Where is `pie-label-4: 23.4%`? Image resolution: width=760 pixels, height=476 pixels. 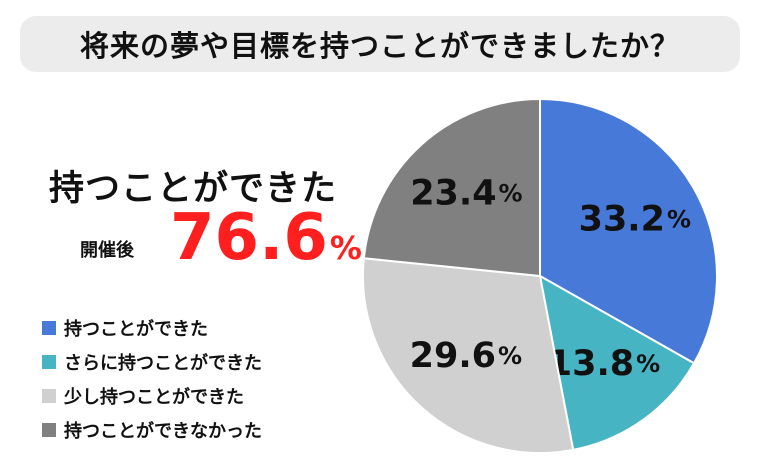 pie-label-4: 23.4% is located at coordinates (466, 194).